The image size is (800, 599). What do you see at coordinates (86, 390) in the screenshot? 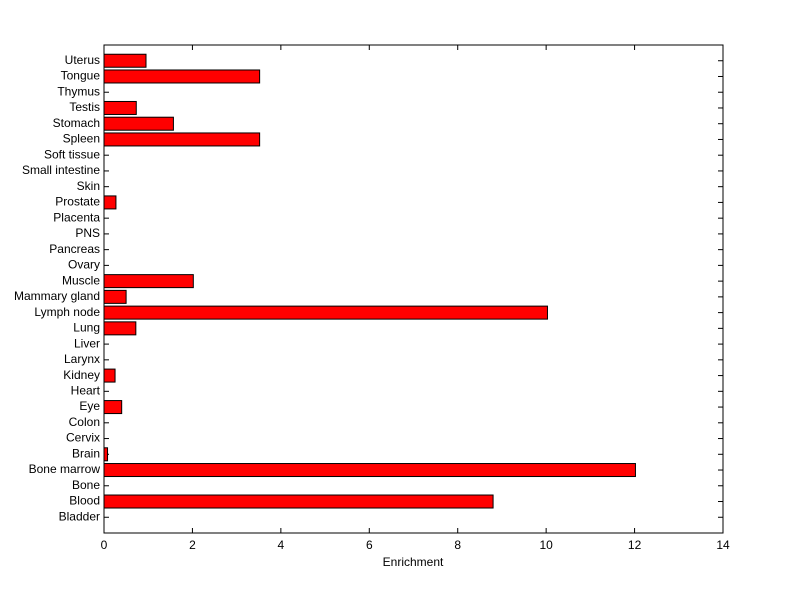
I see `y-tick-label: Heart` at bounding box center [86, 390].